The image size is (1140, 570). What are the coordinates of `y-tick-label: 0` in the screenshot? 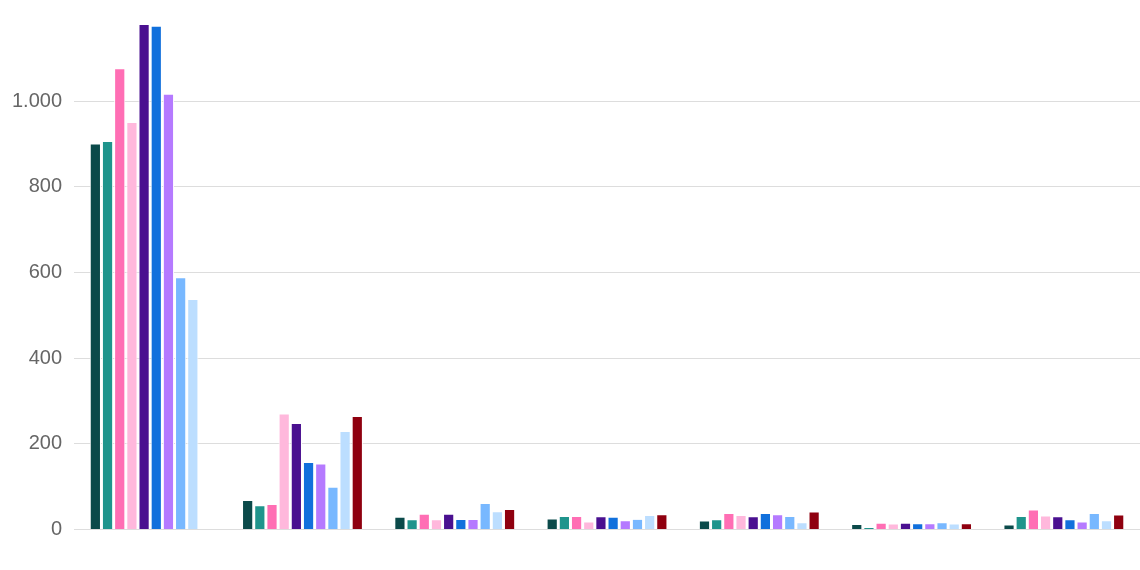 It's located at (56, 528).